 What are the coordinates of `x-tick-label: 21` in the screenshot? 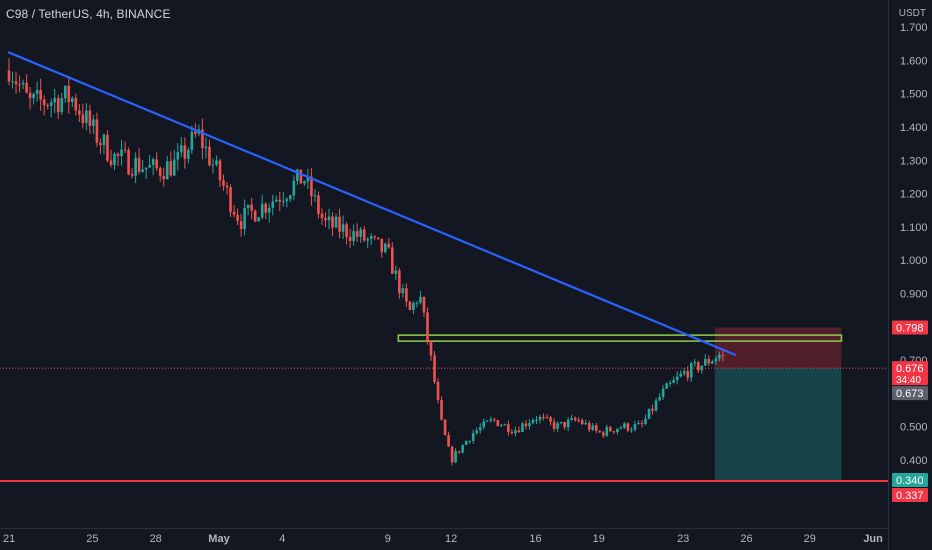 It's located at (9, 539).